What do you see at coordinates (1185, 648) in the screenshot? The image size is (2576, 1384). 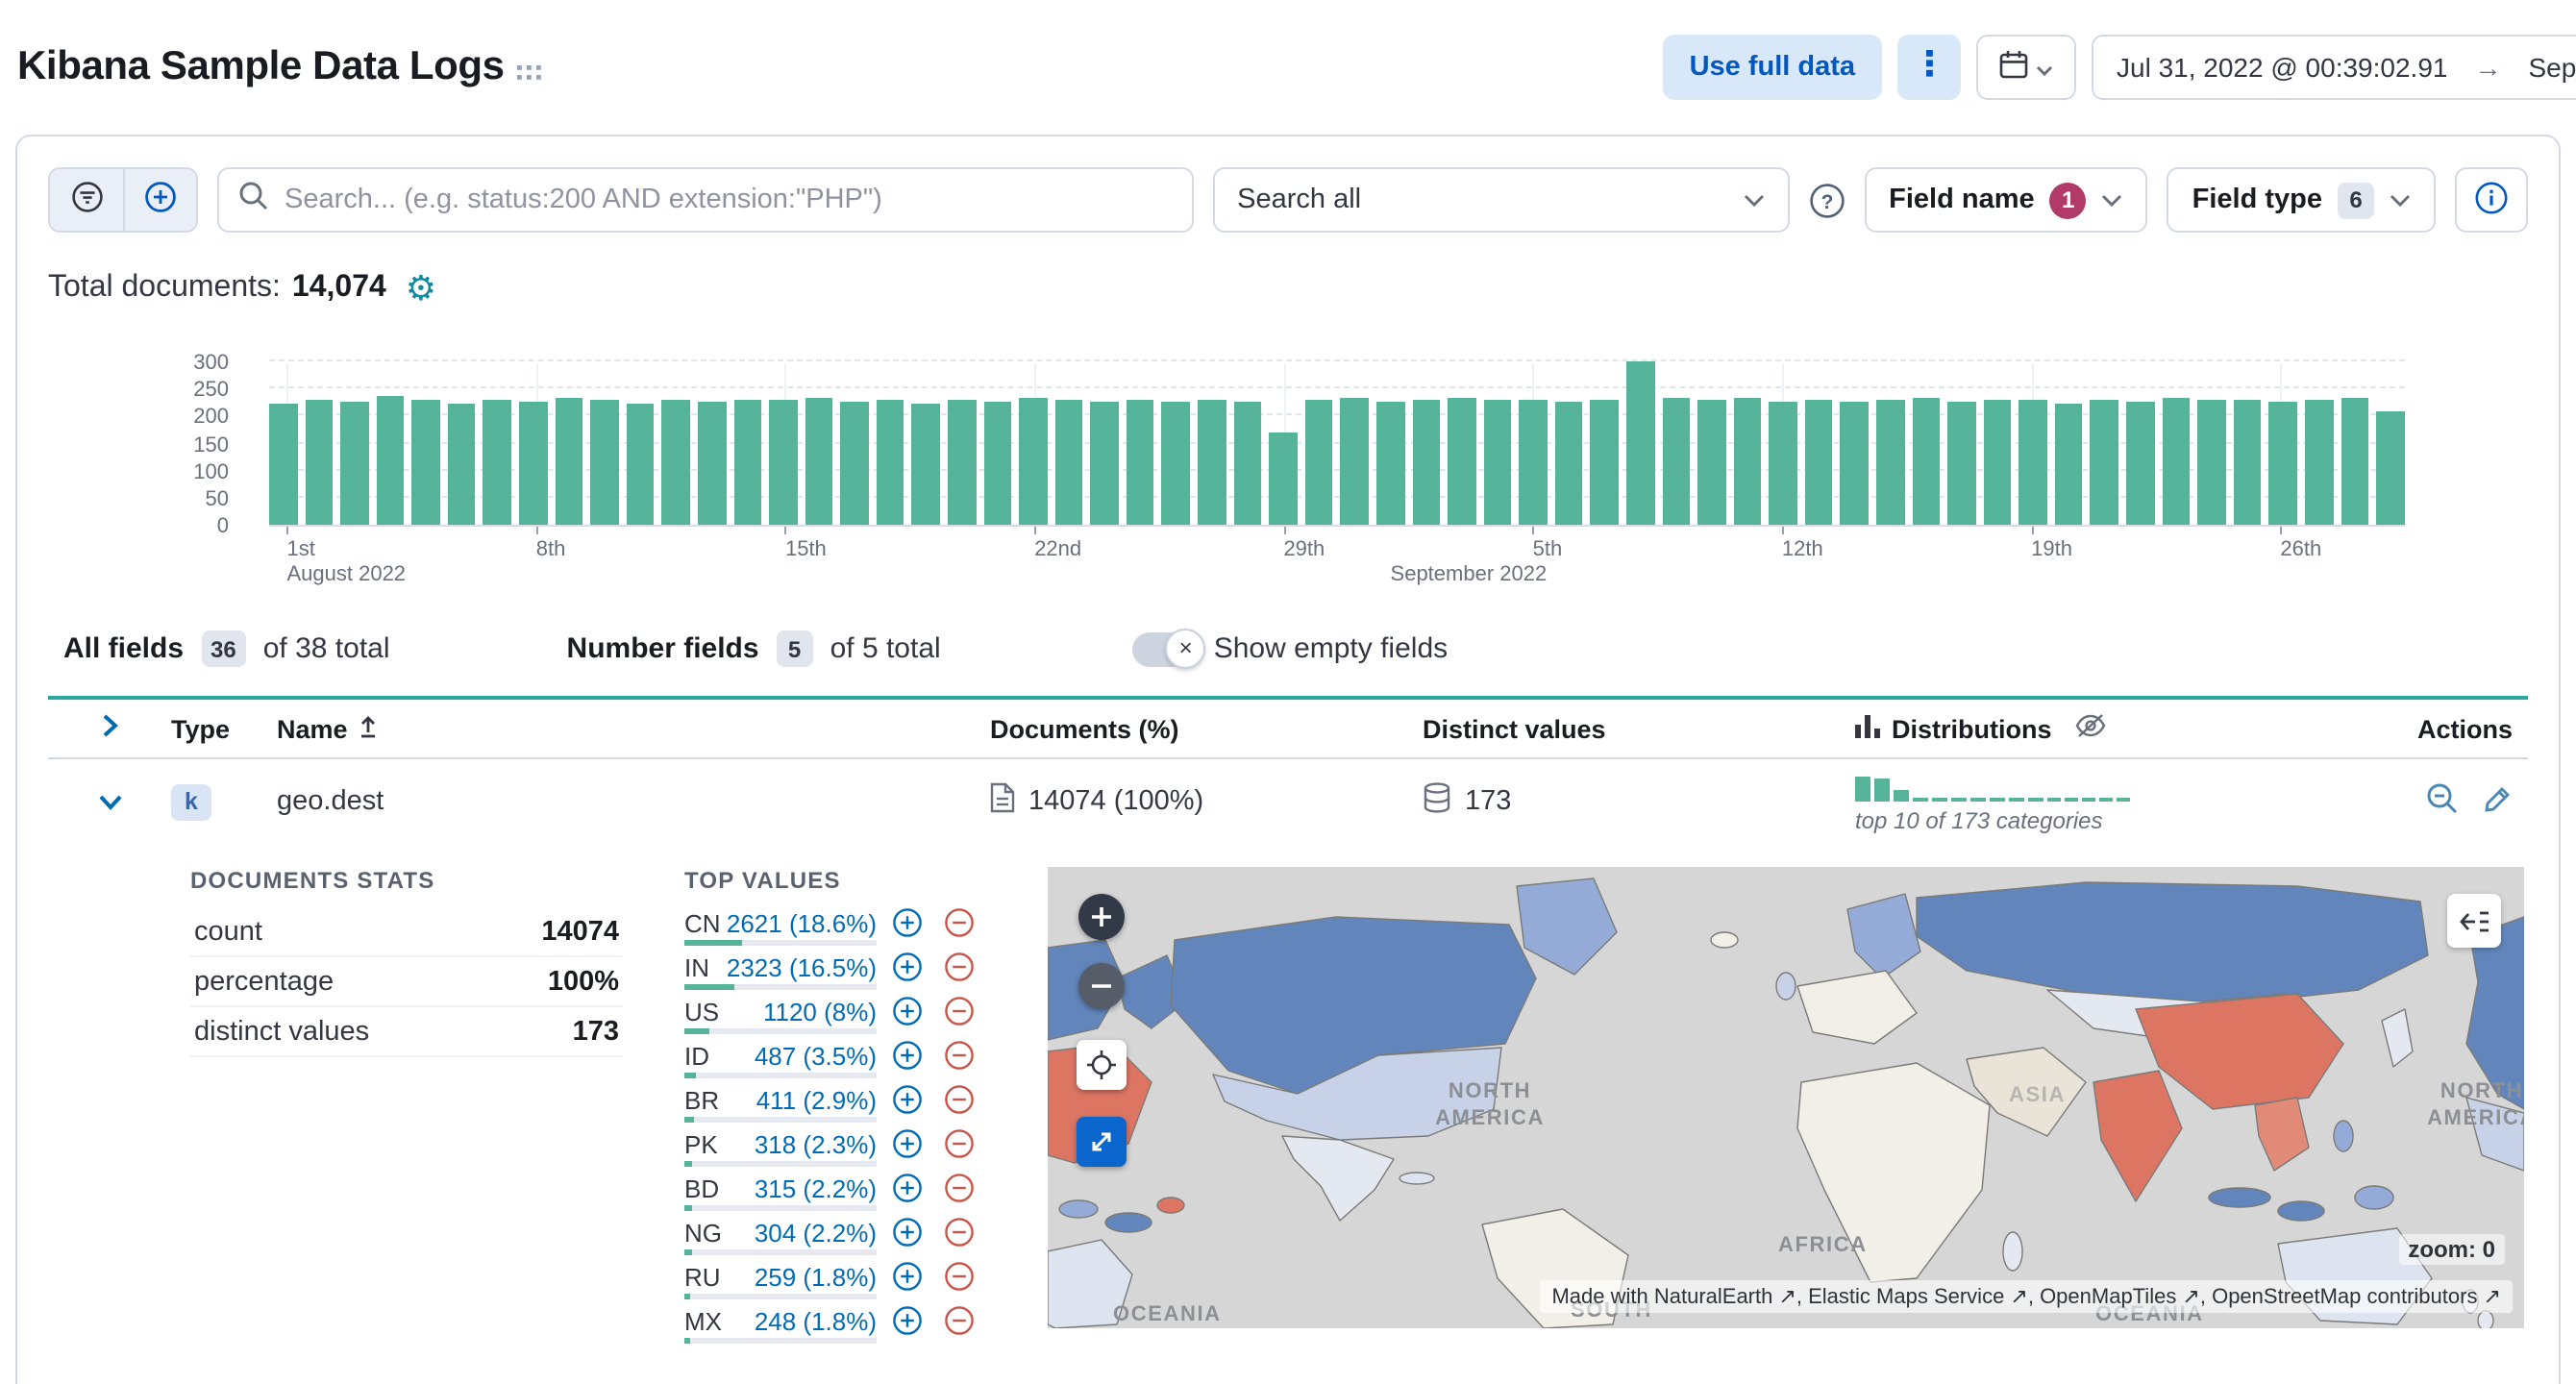 I see `toggle-knob-x-icon: ×` at bounding box center [1185, 648].